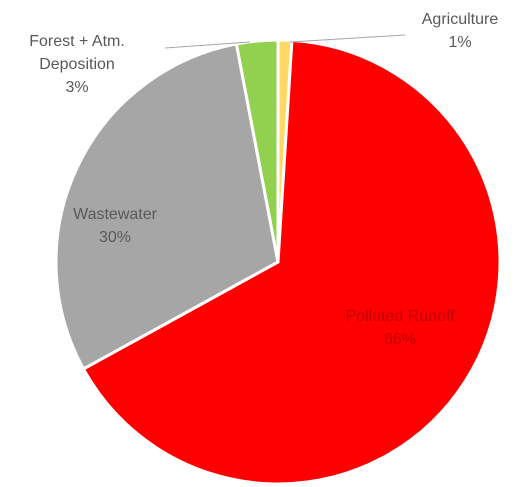  What do you see at coordinates (115, 237) in the screenshot?
I see `slice-value-label: 30%` at bounding box center [115, 237].